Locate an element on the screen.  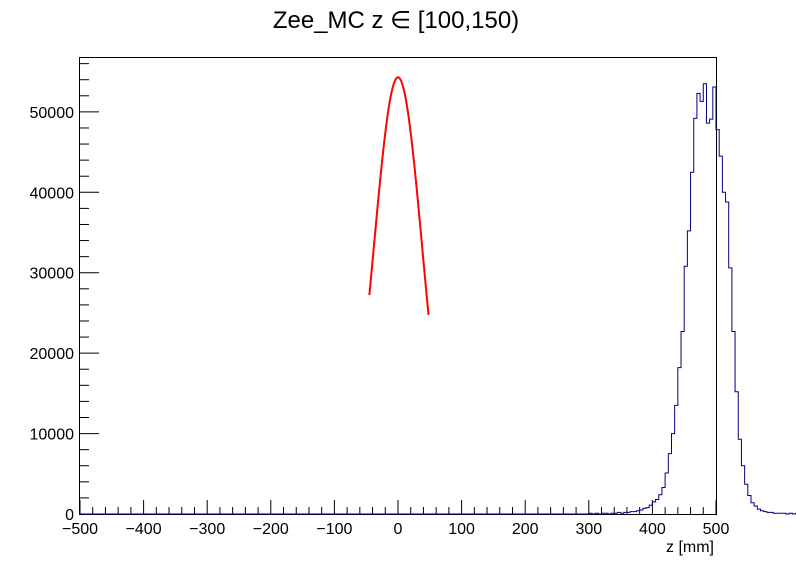
x-axis: −500 −400 −300 −200 −100 0 100 200 300 400 500 is located at coordinates (395, 519).